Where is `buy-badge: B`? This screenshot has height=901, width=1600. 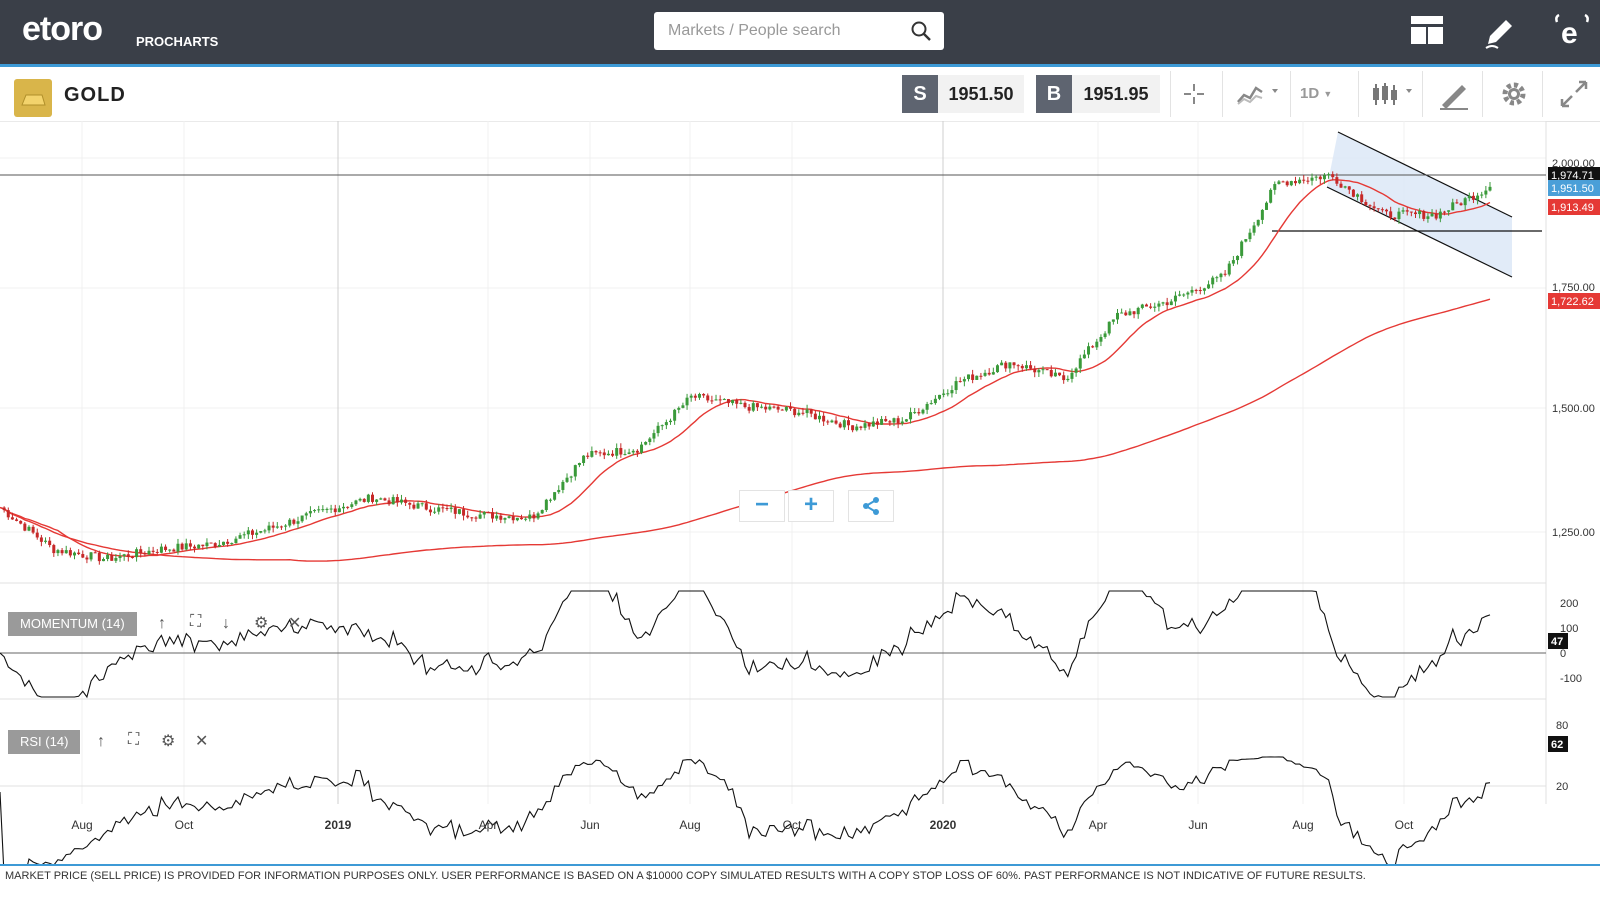 buy-badge: B is located at coordinates (1054, 94).